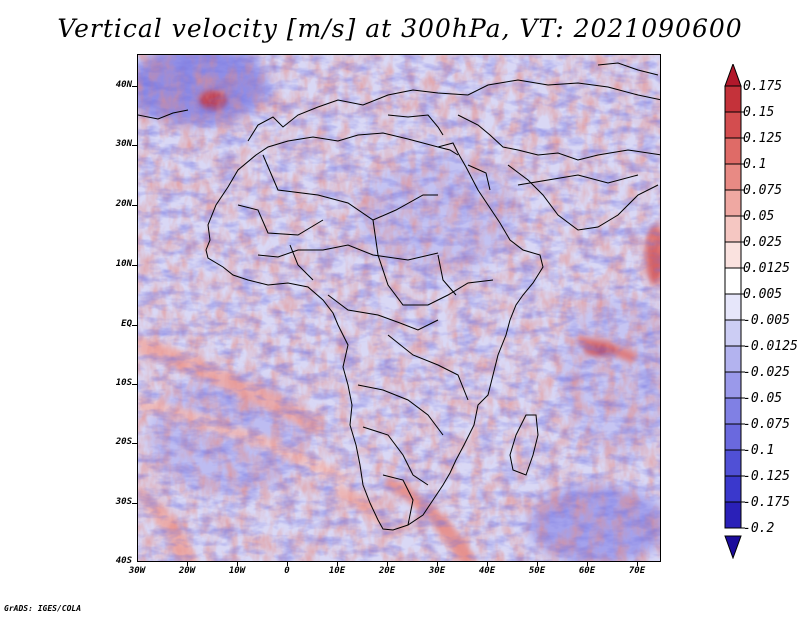  Describe the element at coordinates (237, 571) in the screenshot. I see `x-axis-label-10w: 10W` at that location.